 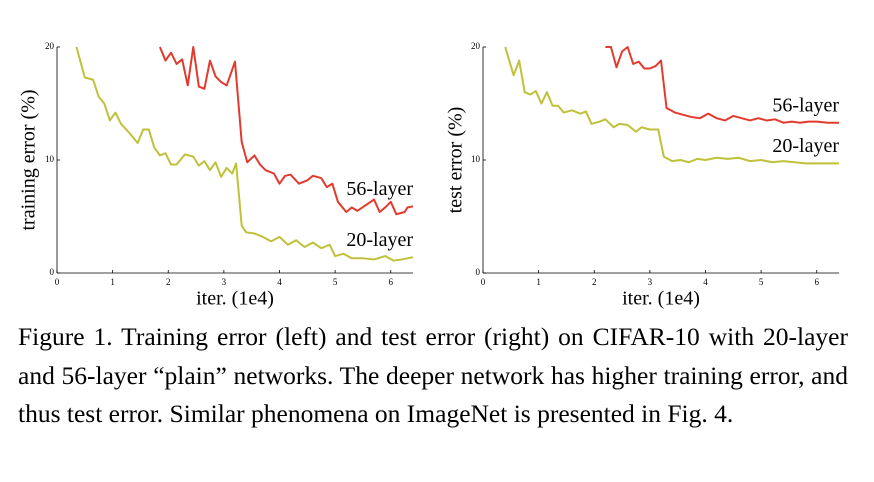 I want to click on y-axis-label: training error (%), so click(x=29, y=159).